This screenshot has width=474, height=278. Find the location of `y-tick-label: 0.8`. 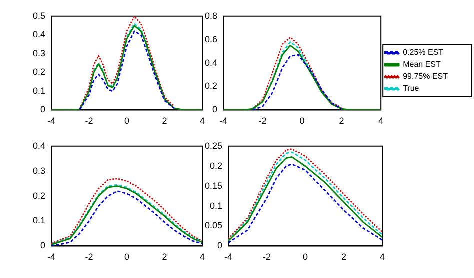

y-tick-label: 0.8 is located at coordinates (211, 15).